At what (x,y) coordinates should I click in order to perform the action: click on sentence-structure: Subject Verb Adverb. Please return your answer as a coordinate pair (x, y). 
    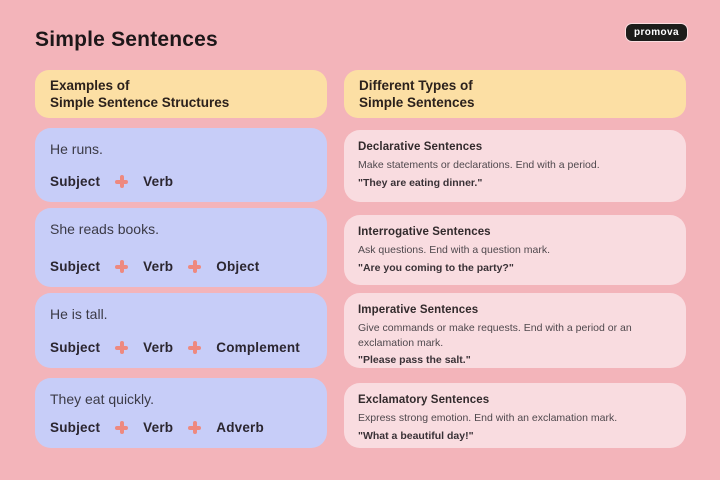
    Looking at the image, I should click on (181, 427).